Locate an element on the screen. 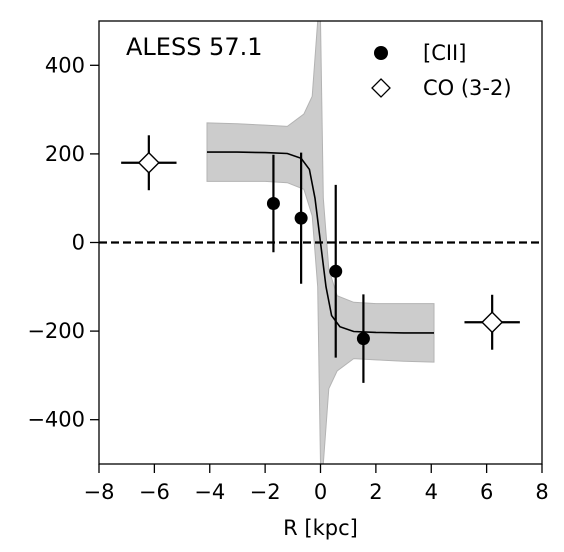 Image resolution: width=564 pixels, height=552 pixels. legend-label-cii: [CII] is located at coordinates (444, 53).